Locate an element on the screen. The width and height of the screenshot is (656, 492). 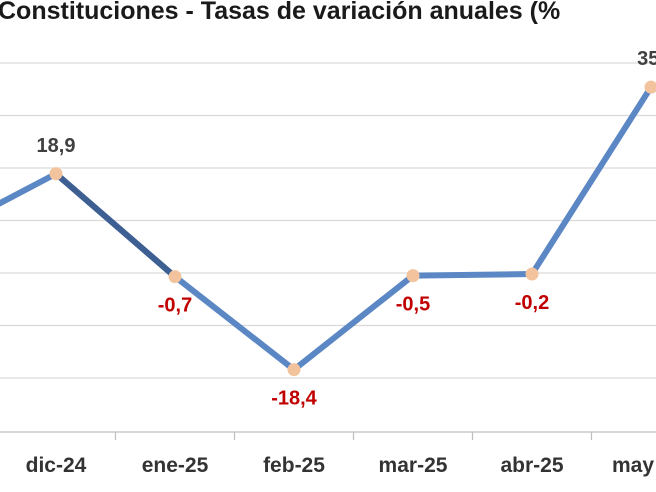
x-tick-label: feb-25 is located at coordinates (294, 465).